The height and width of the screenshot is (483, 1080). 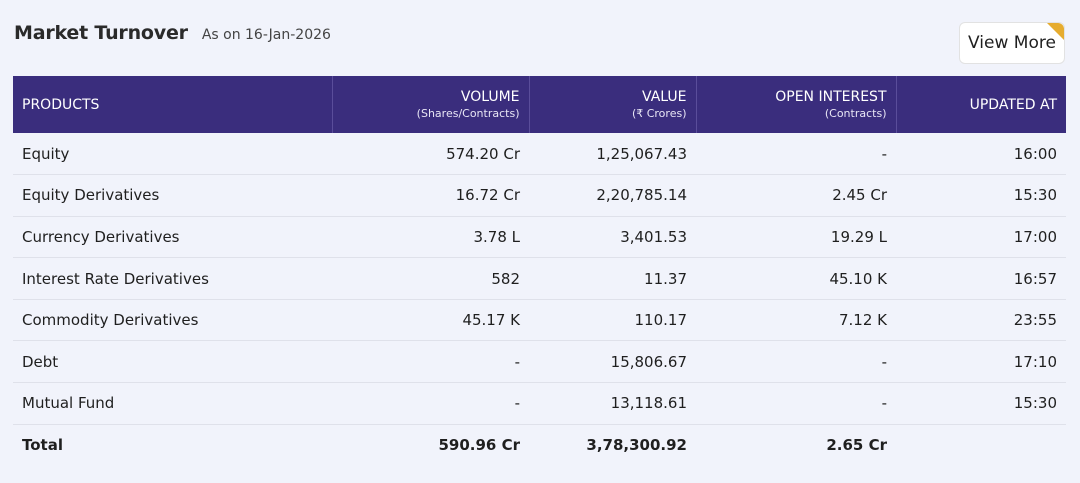 I want to click on table-row: Debt - 15,806.67 - 17:10, so click(x=539, y=362).